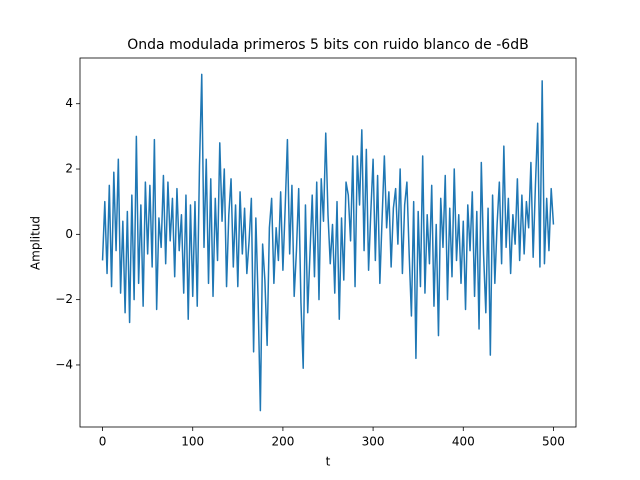  Describe the element at coordinates (69, 103) in the screenshot. I see `y-tick-label: 4` at that location.